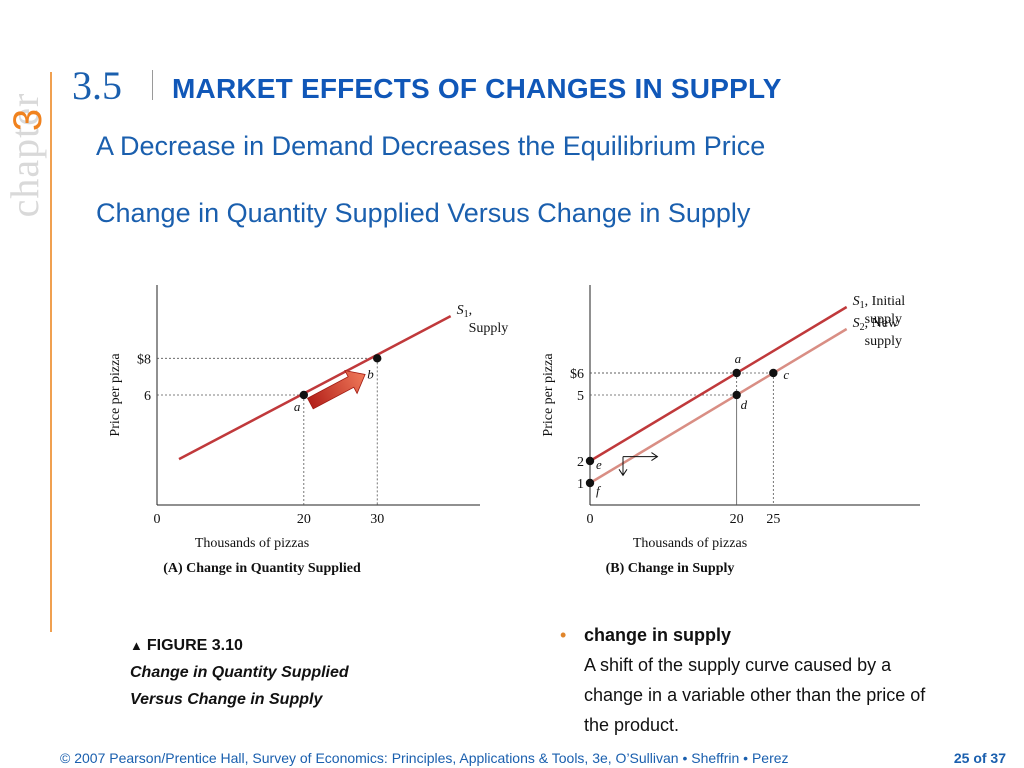  What do you see at coordinates (51, 352) in the screenshot?
I see `sidebar-divider` at bounding box center [51, 352].